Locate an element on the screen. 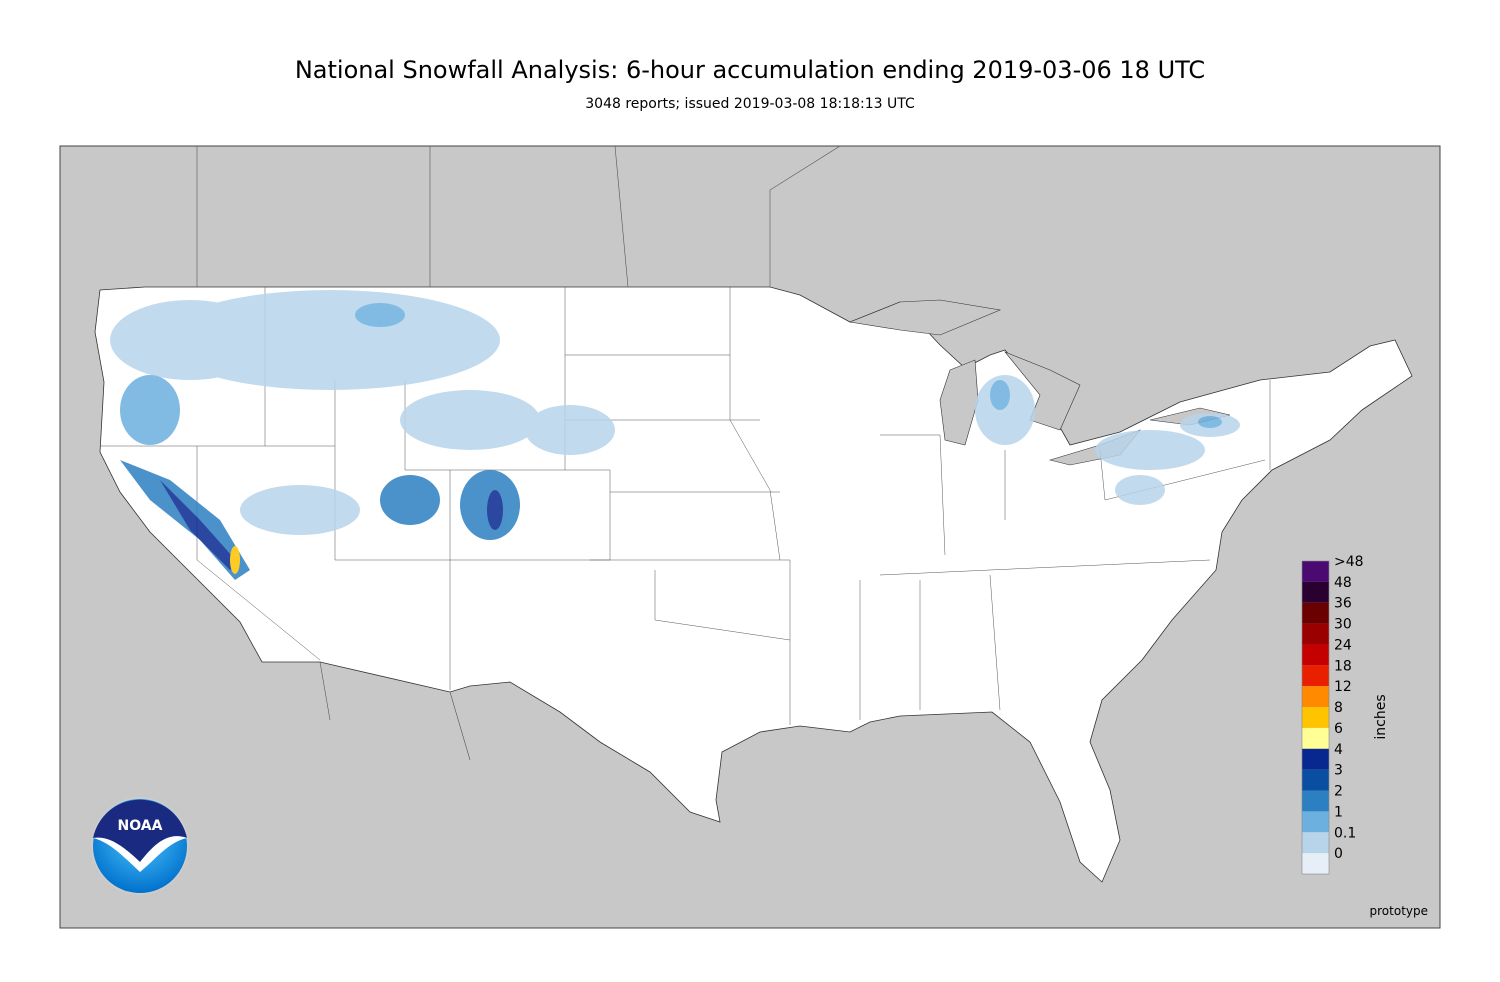 Image resolution: width=1500 pixels, height=982 pixels. legend-label: 0.1 is located at coordinates (1345, 833).